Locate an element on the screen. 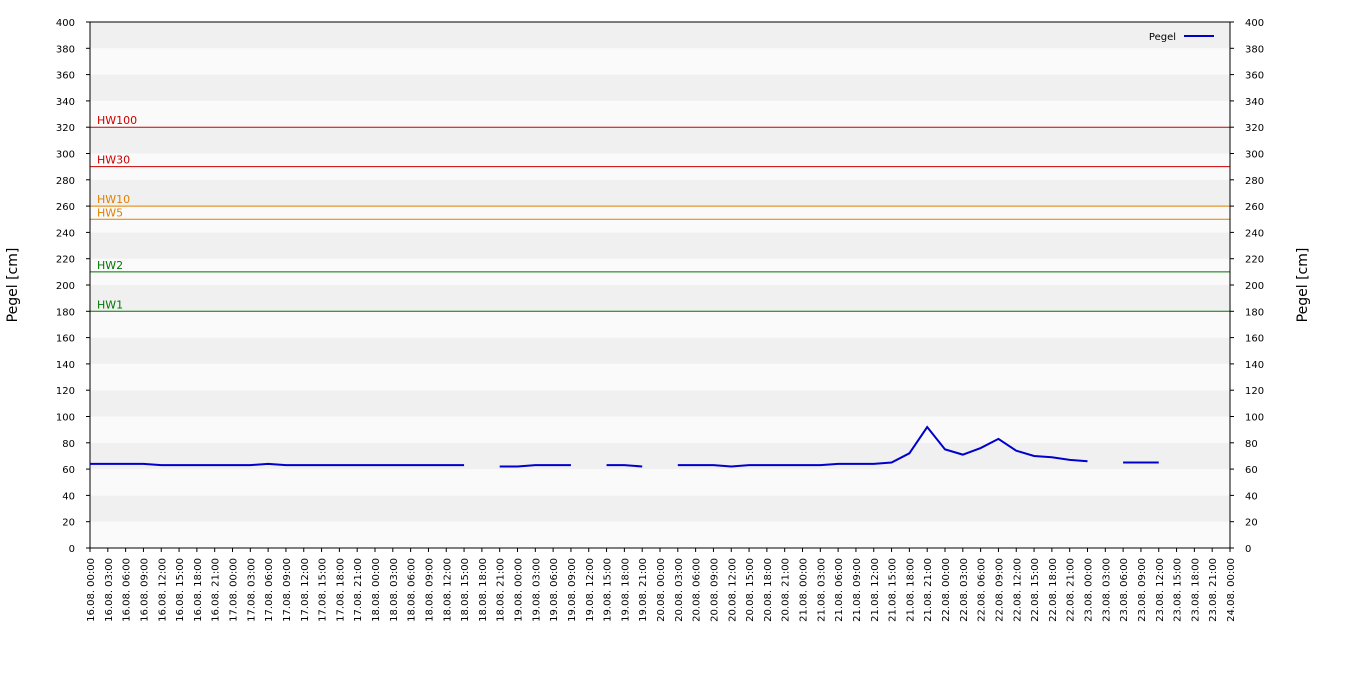 The image size is (1350, 700). y-tick-label: 280 is located at coordinates (65, 181).